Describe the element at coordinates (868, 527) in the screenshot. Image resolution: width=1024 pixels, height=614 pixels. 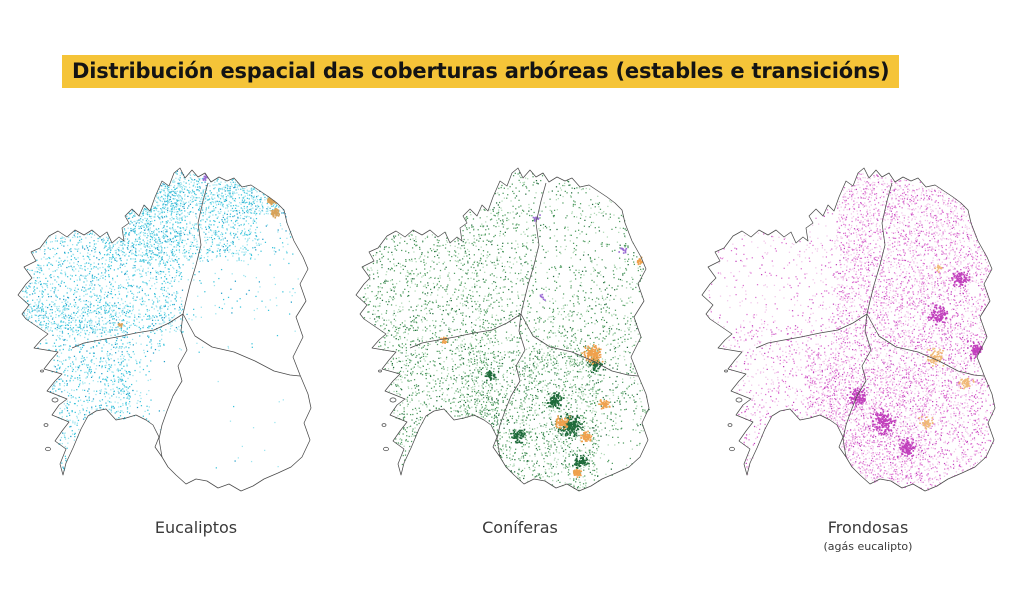
I see `map-label-frondosas: Frondosas` at that location.